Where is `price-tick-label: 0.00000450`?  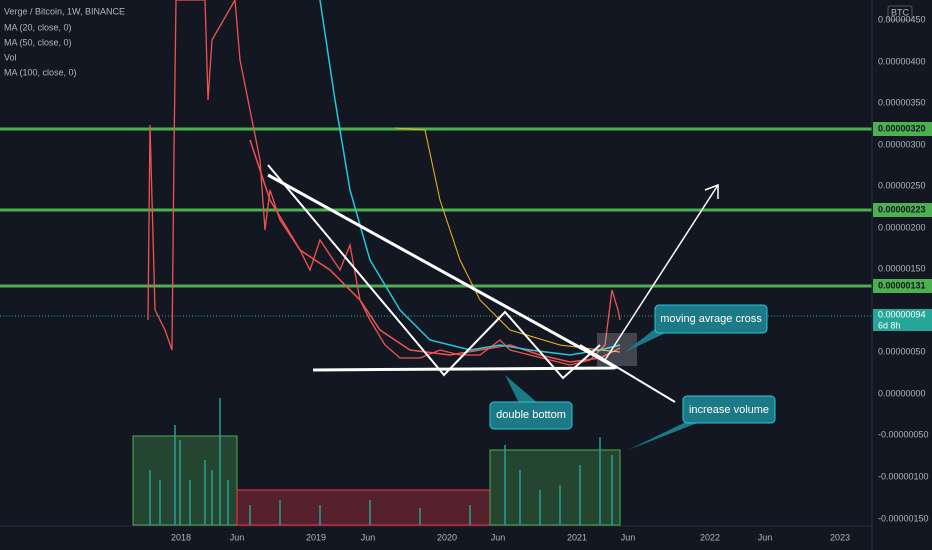
price-tick-label: 0.00000450 is located at coordinates (902, 19).